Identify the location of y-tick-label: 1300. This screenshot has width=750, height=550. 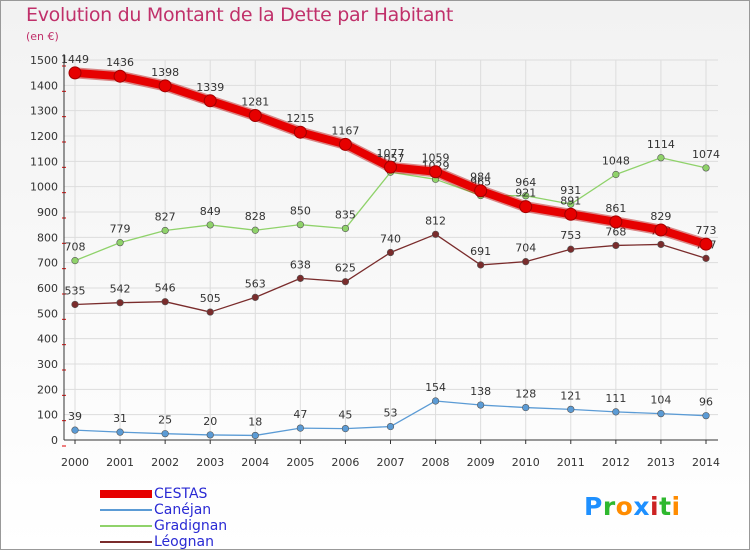
(44, 111).